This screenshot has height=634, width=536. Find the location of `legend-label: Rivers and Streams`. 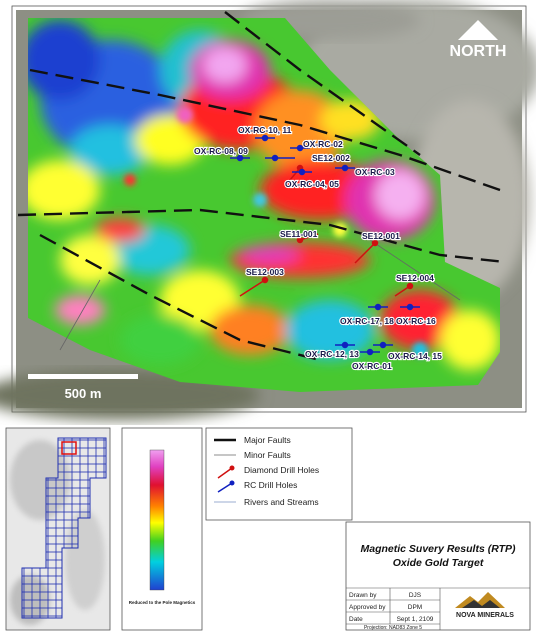

legend-label: Rivers and Streams is located at coordinates (281, 502).